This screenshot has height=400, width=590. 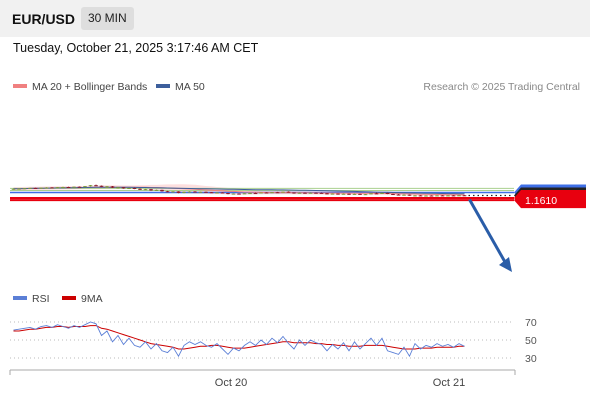 What do you see at coordinates (136, 48) in the screenshot?
I see `timestamp: Tuesday, October 21, 2025 3:17:46 AM CET` at bounding box center [136, 48].